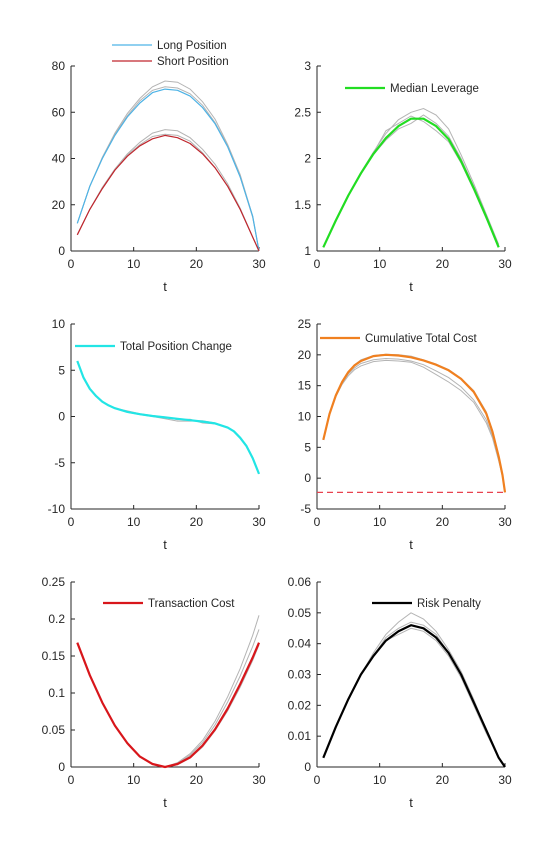 This screenshot has height=867, width=557. Describe the element at coordinates (300, 644) in the screenshot. I see `chart-6-y-tick-label: 0.04` at that location.